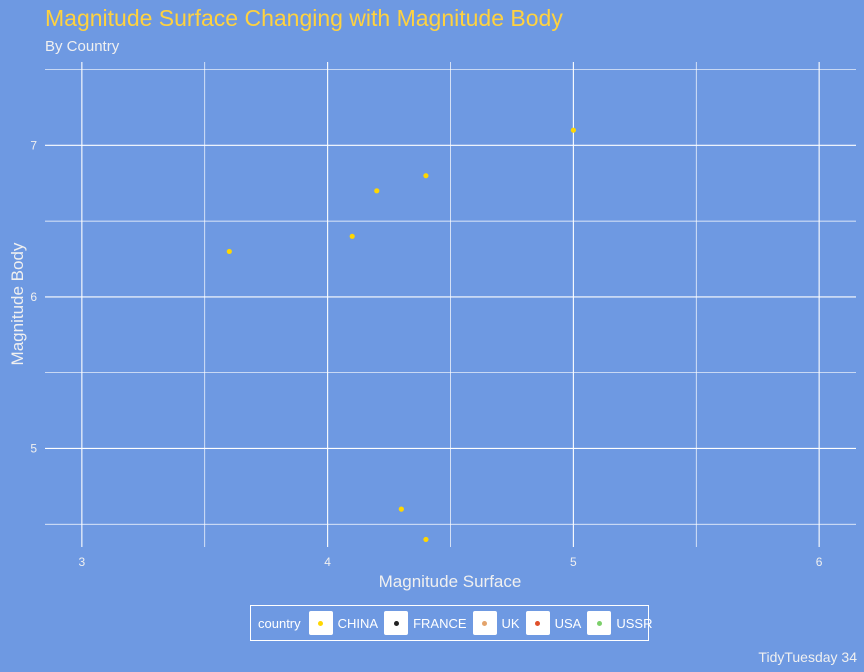 This screenshot has width=864, height=672. I want to click on chart-subtitle: By Country, so click(82, 46).